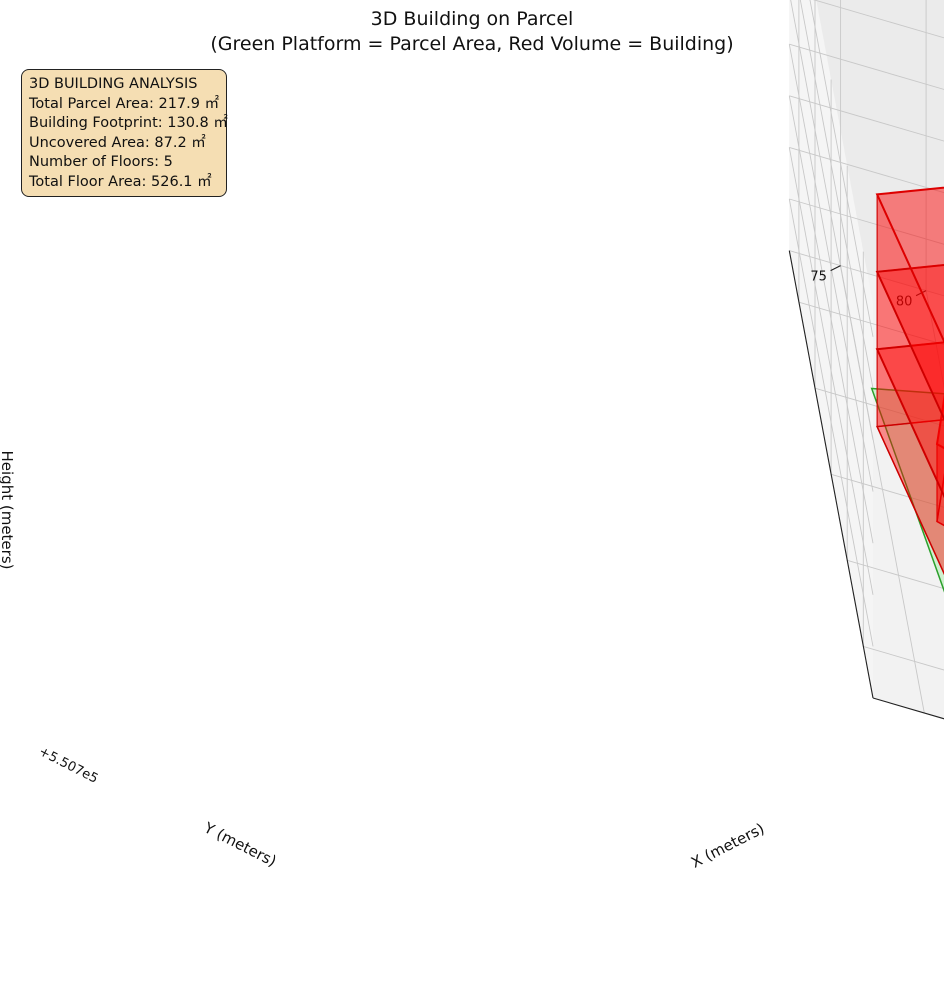 This screenshot has height=992, width=944. I want to click on x-axis-label: X (meters), so click(727, 845).